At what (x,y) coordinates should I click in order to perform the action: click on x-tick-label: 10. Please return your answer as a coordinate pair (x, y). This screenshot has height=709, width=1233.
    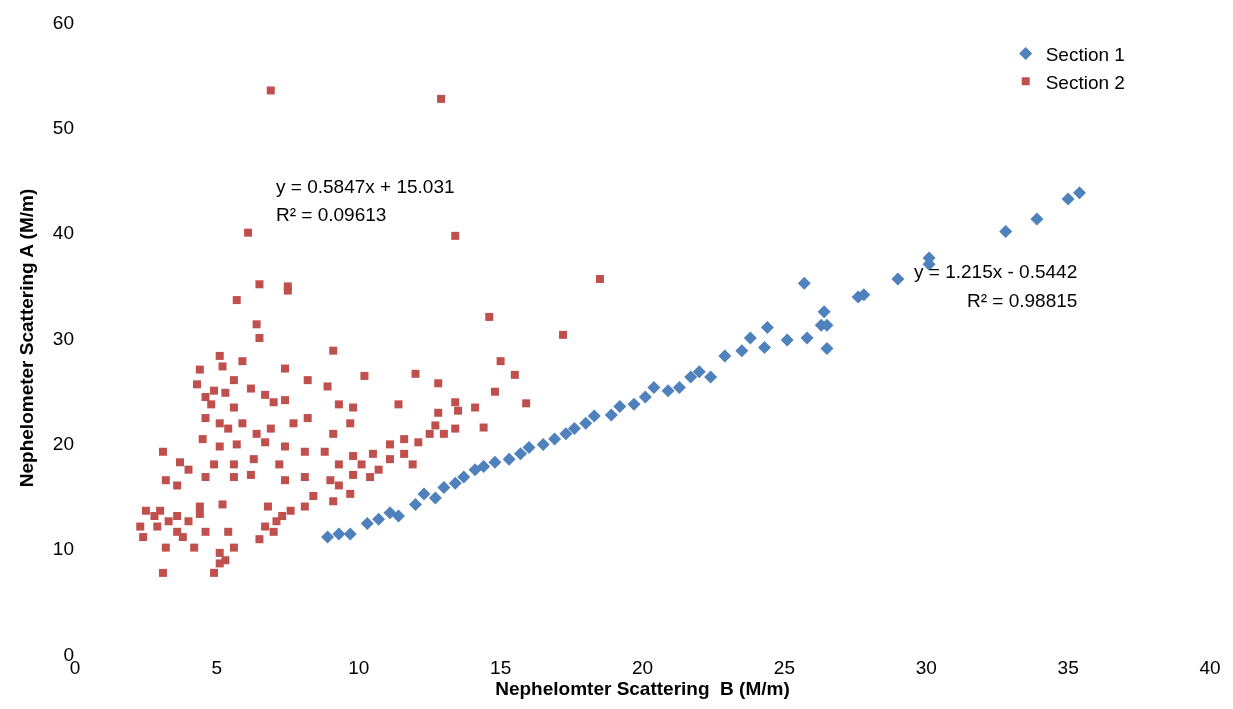
    Looking at the image, I should click on (359, 667).